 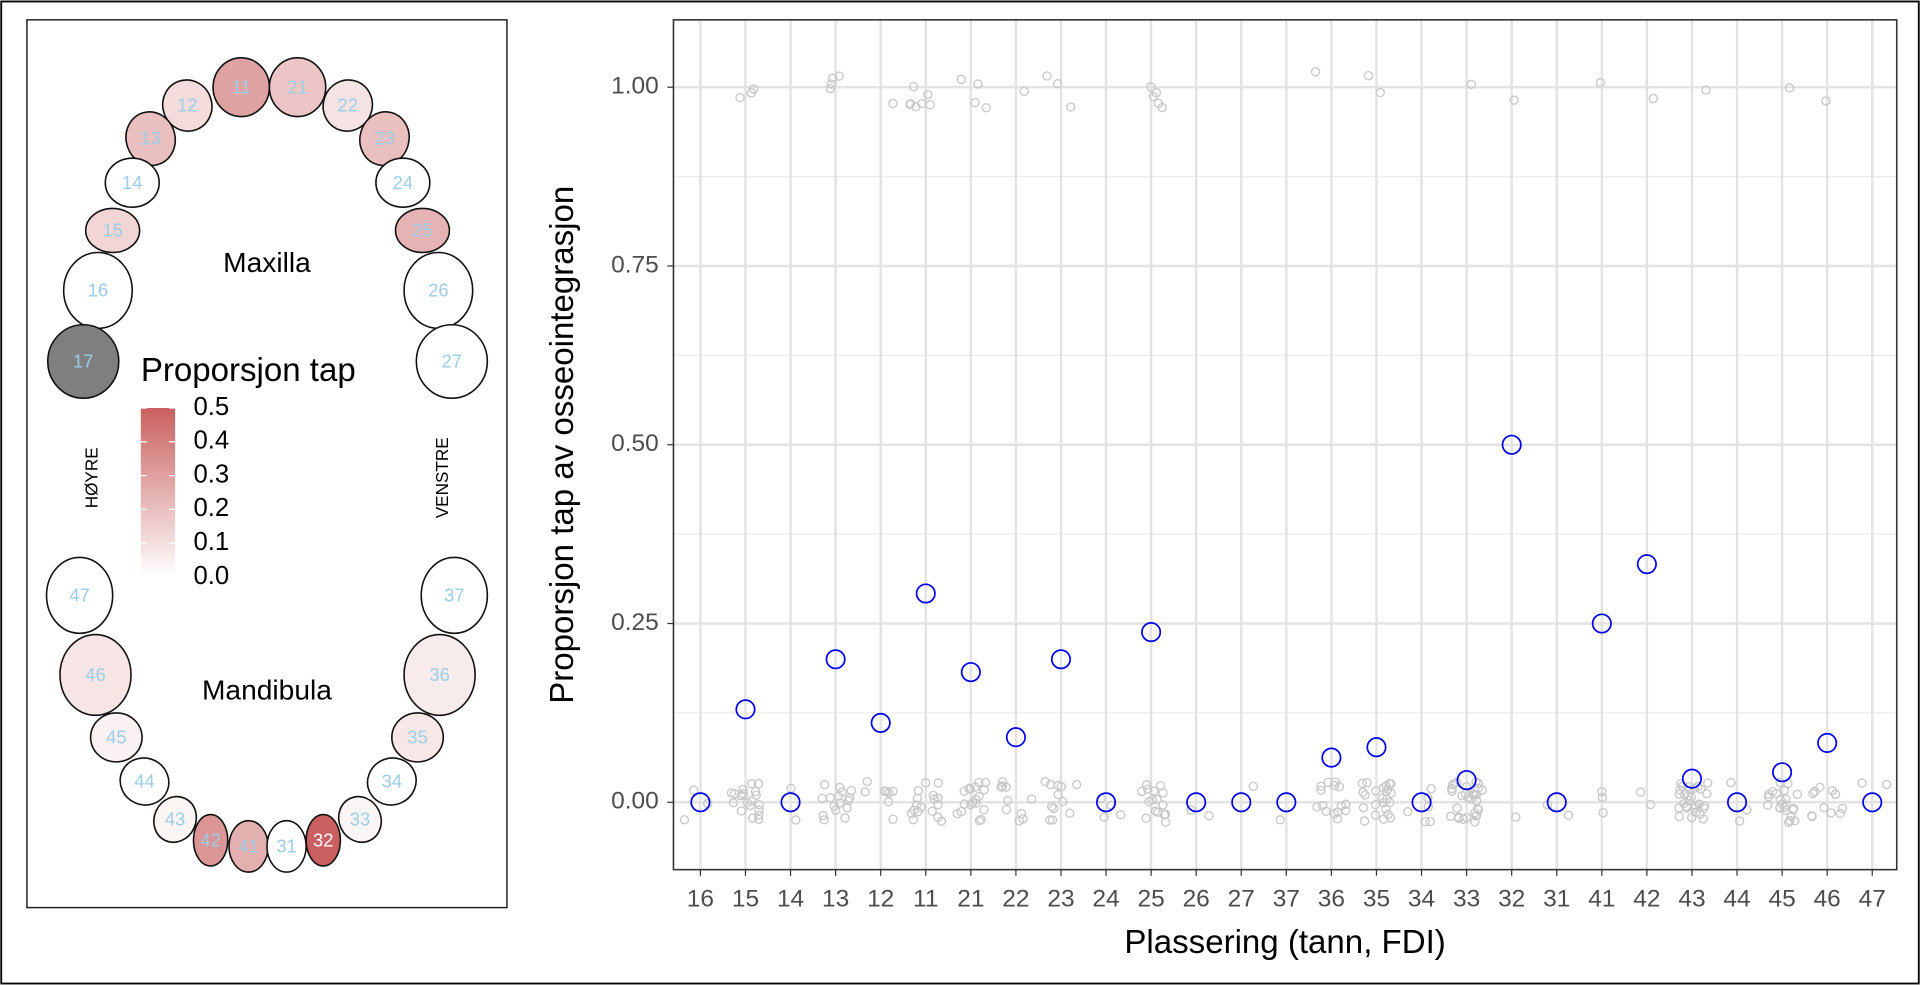 I want to click on x-tick-label: 43, so click(x=1691, y=899).